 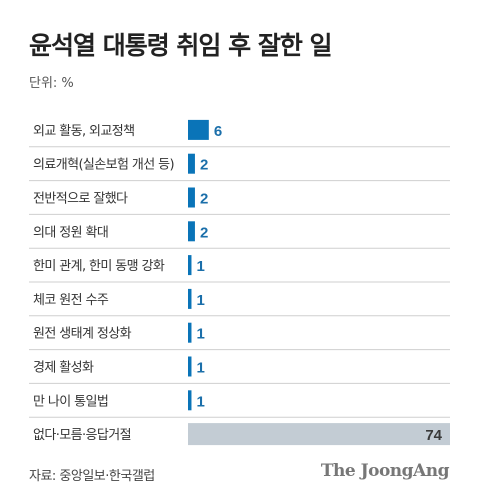 What do you see at coordinates (92, 476) in the screenshot?
I see `source-note: 자료: 중앙일보·한국갤럽` at bounding box center [92, 476].